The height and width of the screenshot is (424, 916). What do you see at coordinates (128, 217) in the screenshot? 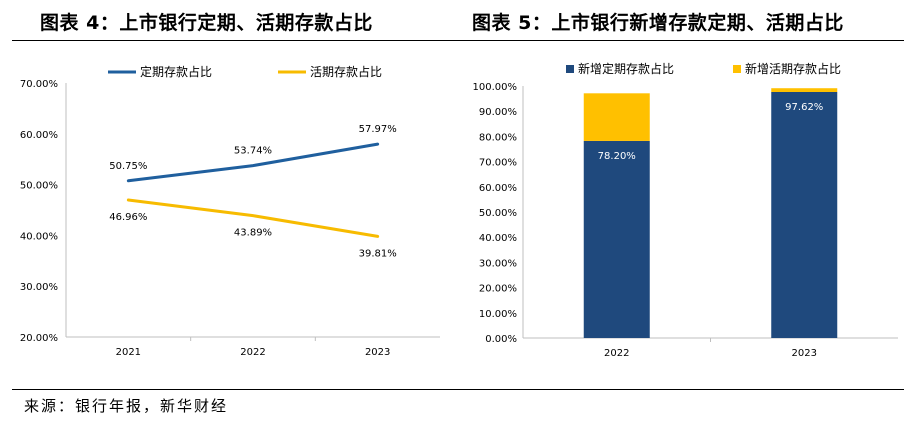
I see `line-data-label: 46.96%` at bounding box center [128, 217].